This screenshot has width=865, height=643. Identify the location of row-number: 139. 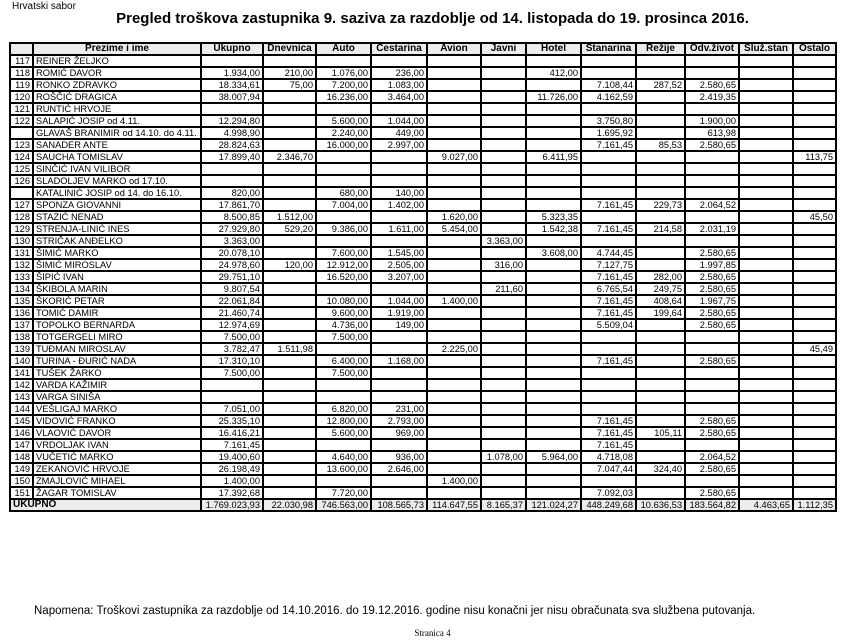
(21, 349).